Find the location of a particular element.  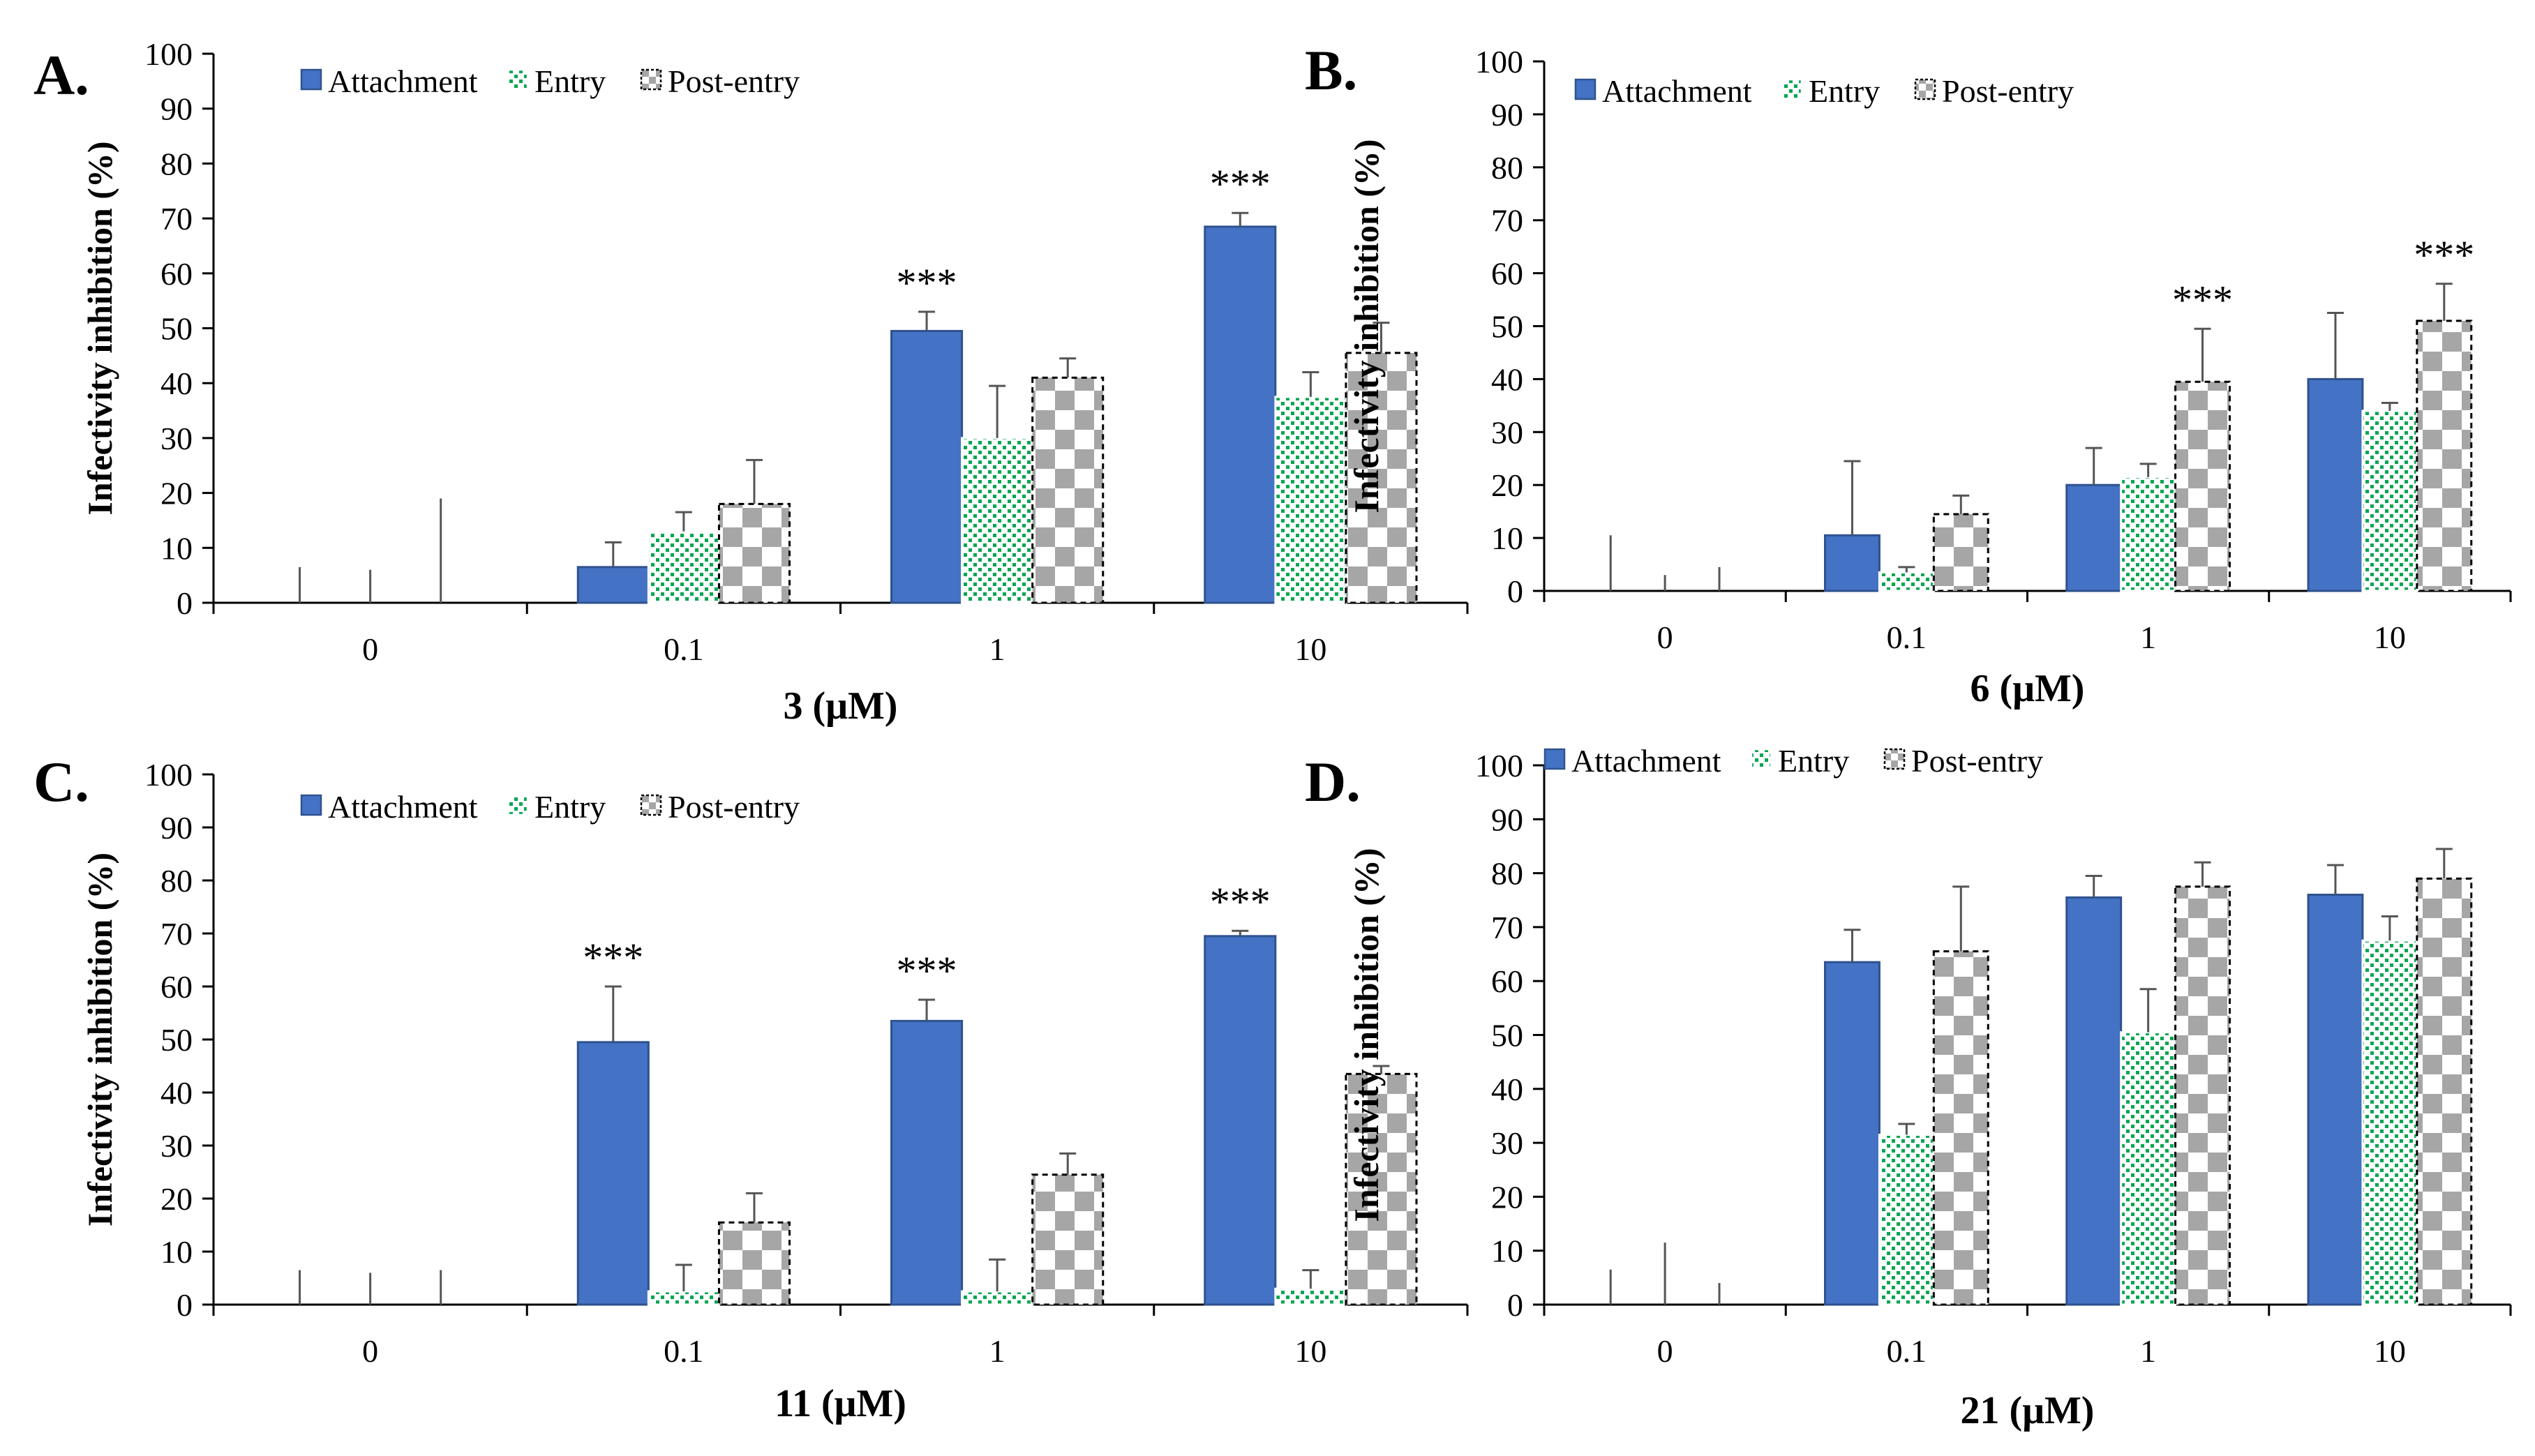

panel-label: D. is located at coordinates (1333, 781).